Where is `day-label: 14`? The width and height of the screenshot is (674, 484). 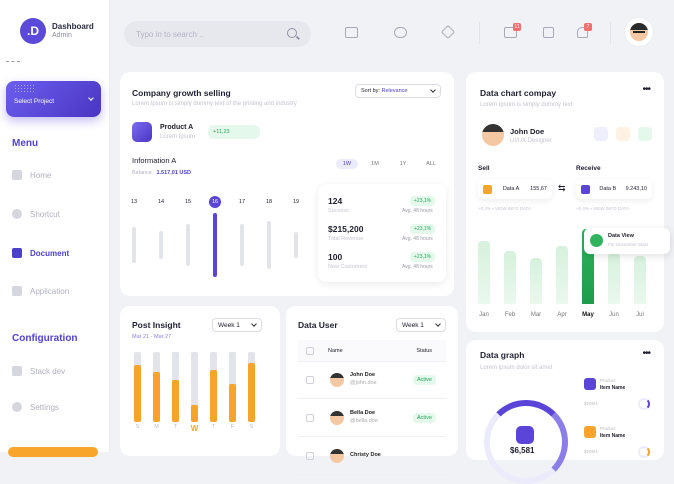 day-label: 14 is located at coordinates (161, 202).